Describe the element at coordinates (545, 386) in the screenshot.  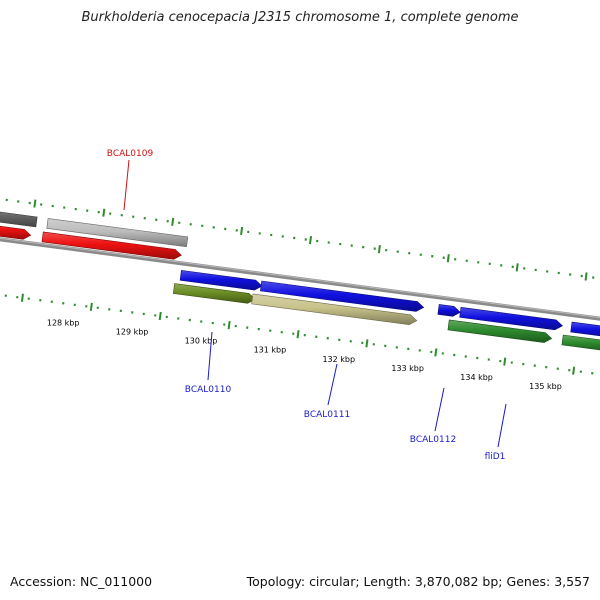
I see `tick-label: 135 kbp` at that location.